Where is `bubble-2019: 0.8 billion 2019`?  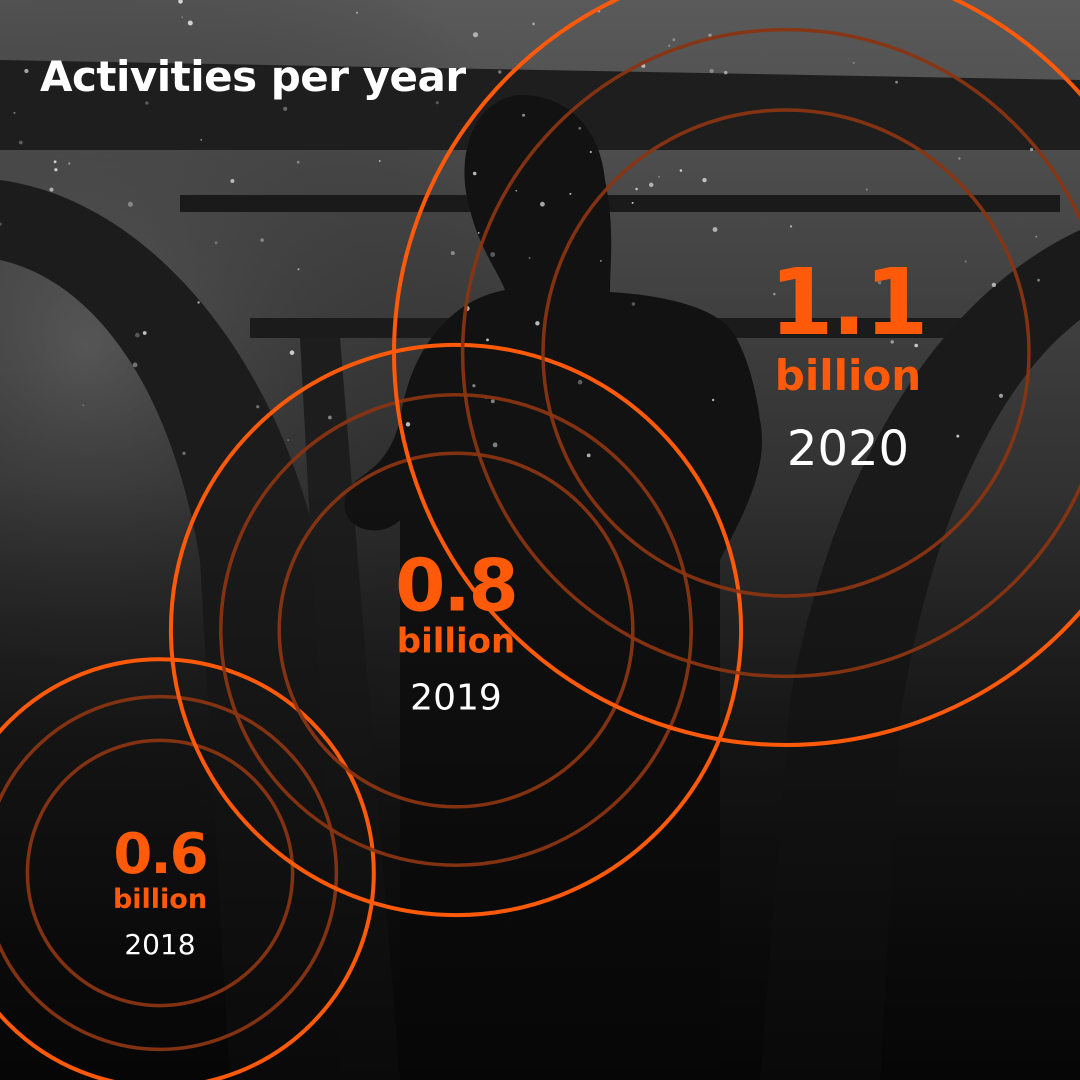 bubble-2019: 0.8 billion 2019 is located at coordinates (457, 631).